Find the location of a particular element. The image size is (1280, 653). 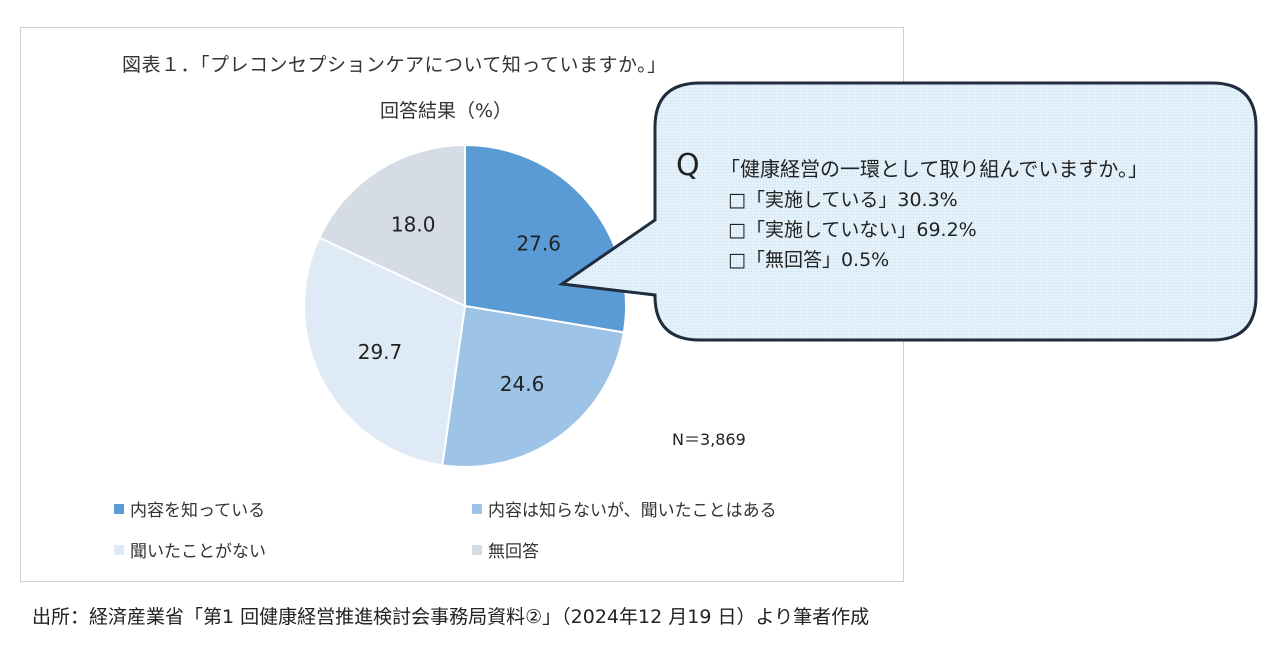

legend-item: 内容を知っている is located at coordinates (189, 508).